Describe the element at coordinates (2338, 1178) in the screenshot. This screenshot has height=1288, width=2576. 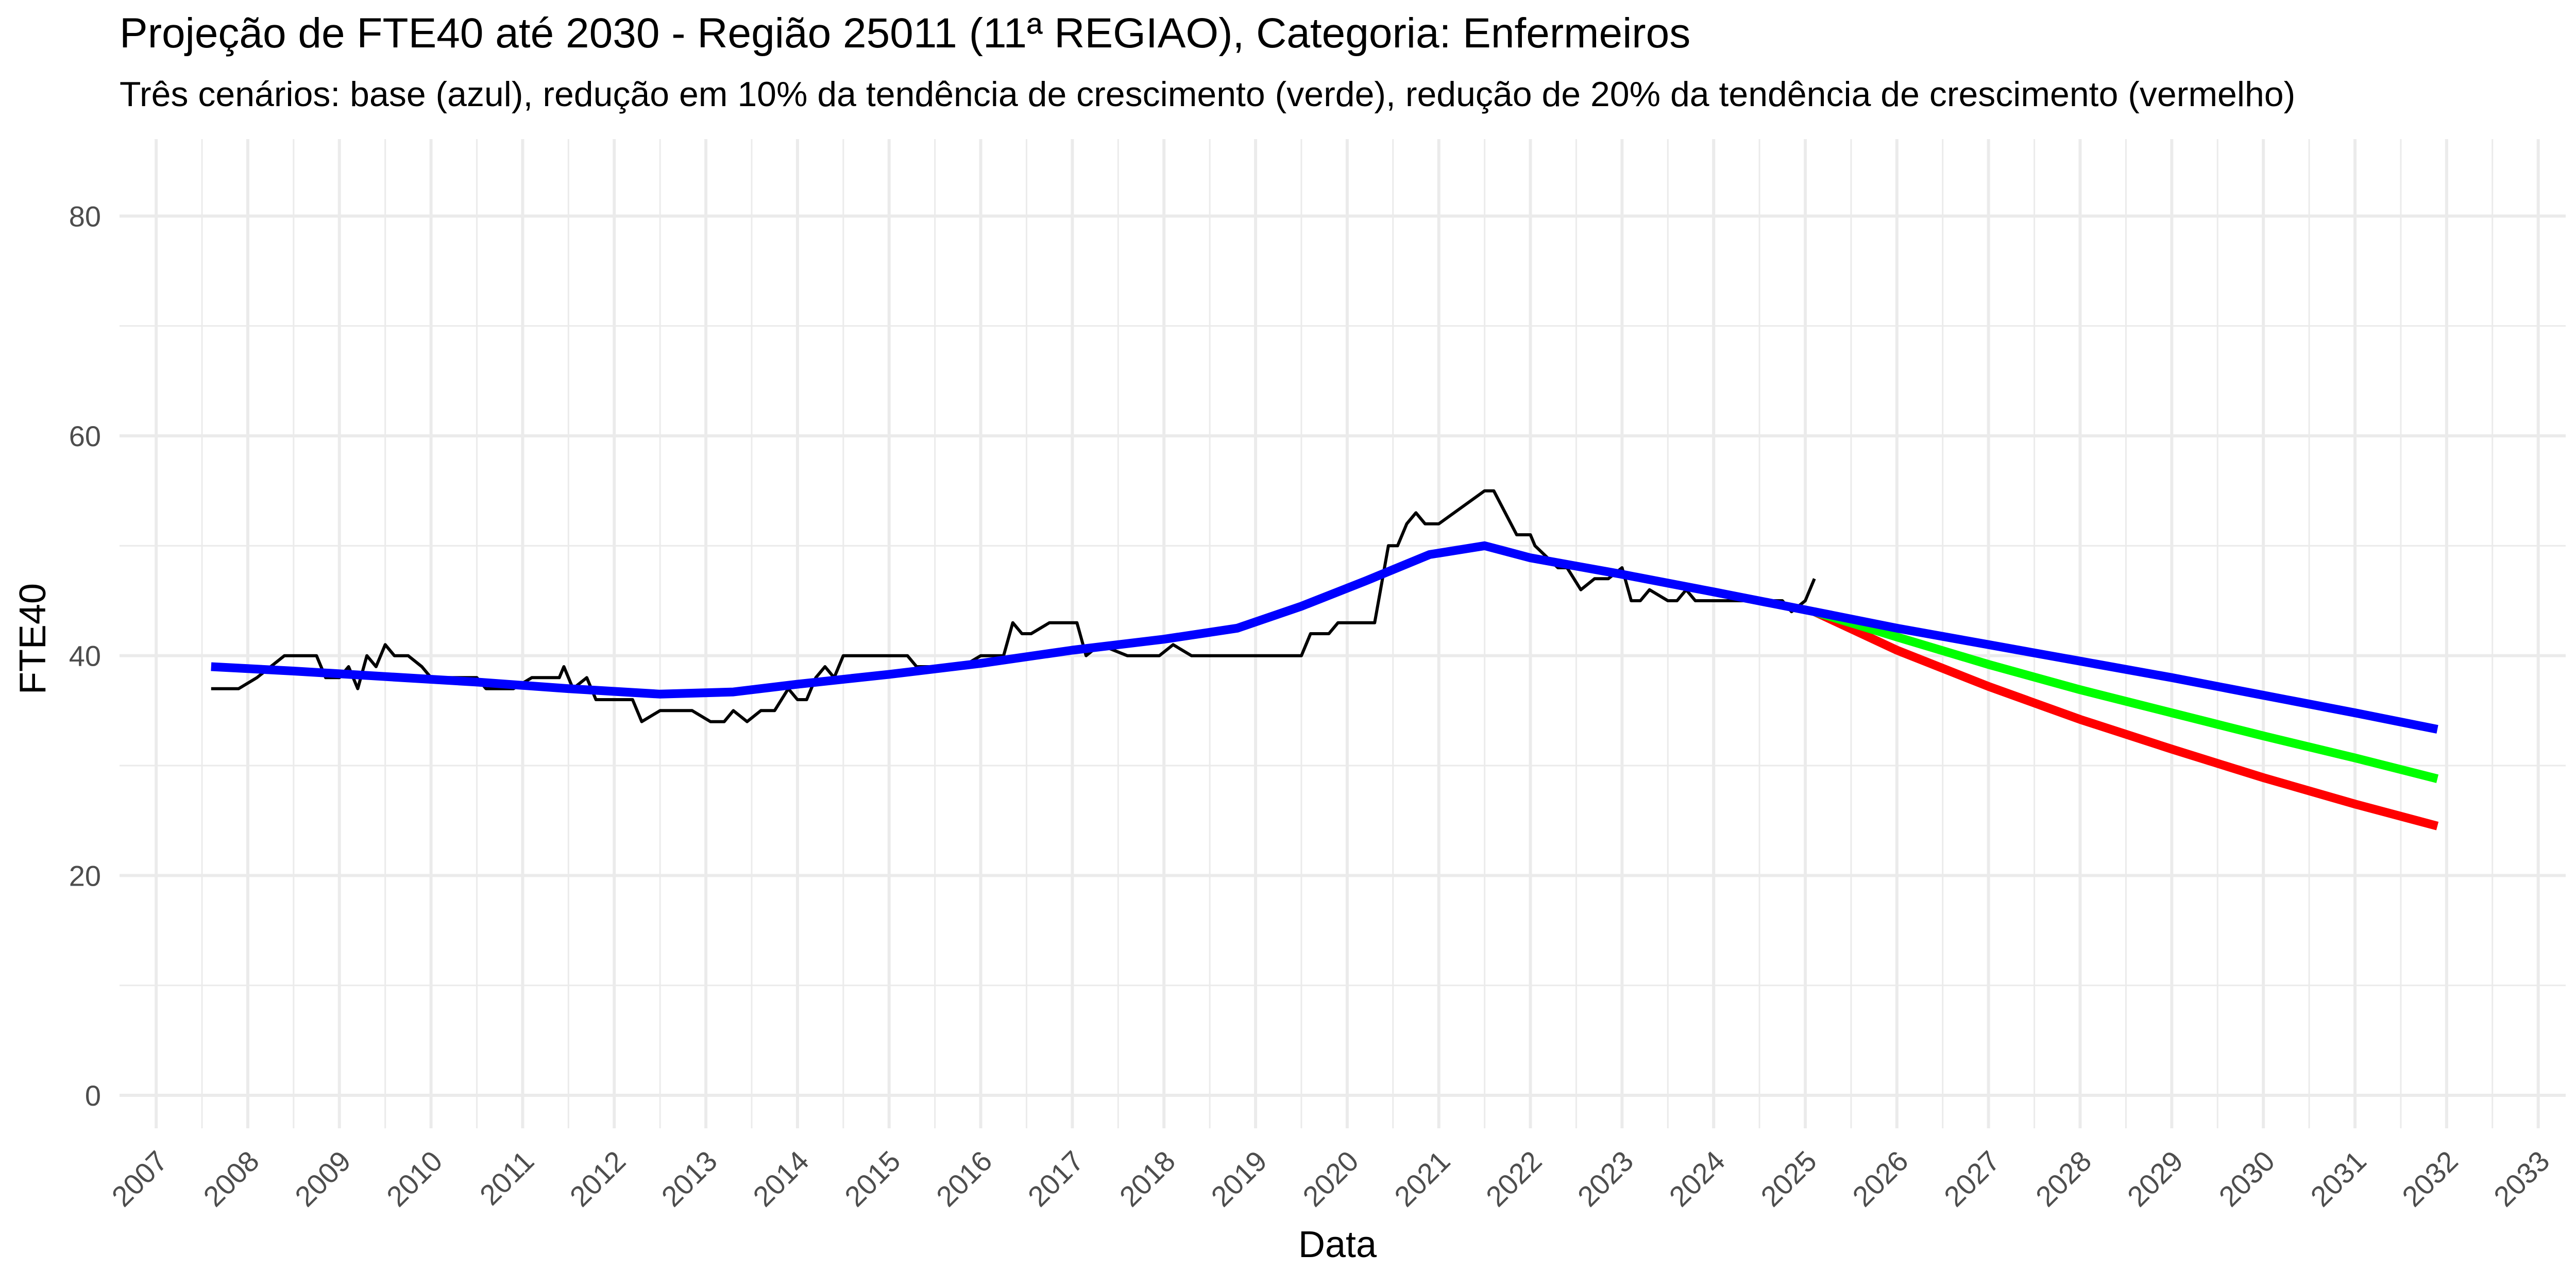
I see `x-tick-label: 2031` at that location.